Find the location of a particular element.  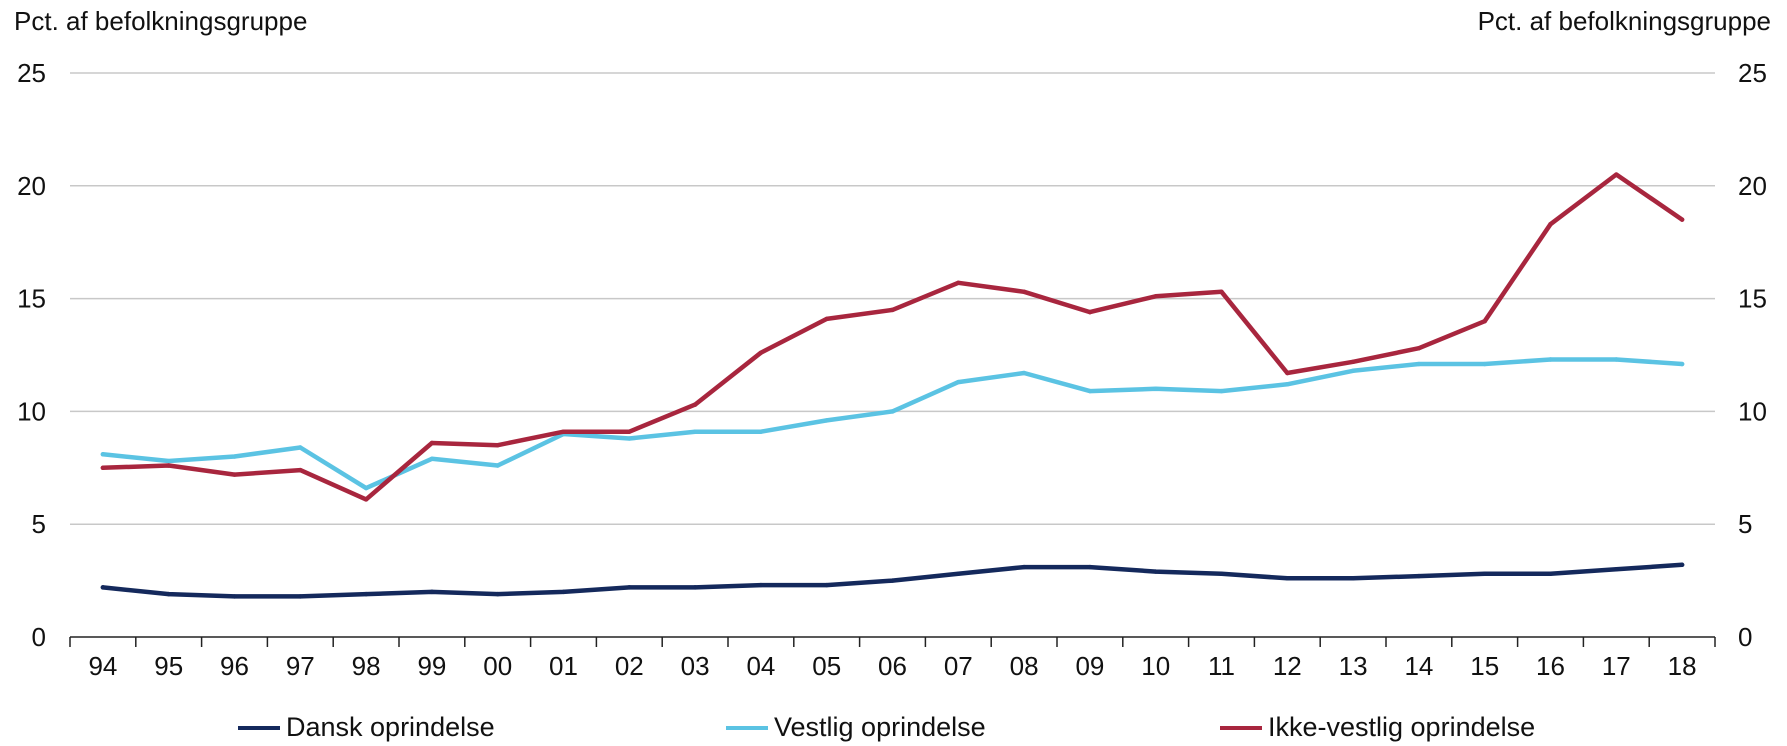

x-tick-label: 02 is located at coordinates (629, 666).